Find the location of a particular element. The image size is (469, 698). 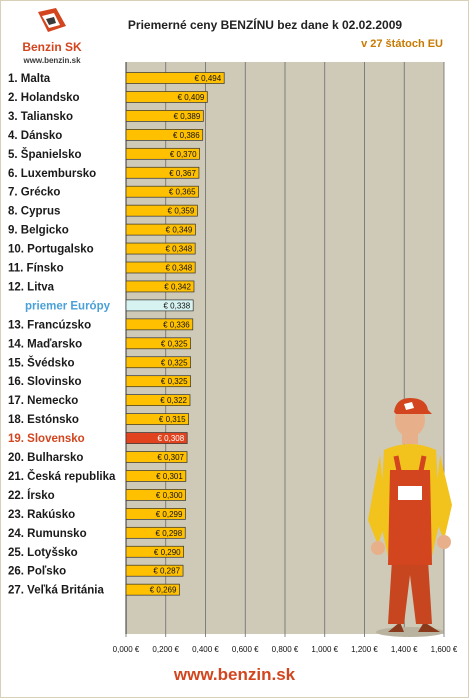

value-label: € 0,367 is located at coordinates (182, 173).